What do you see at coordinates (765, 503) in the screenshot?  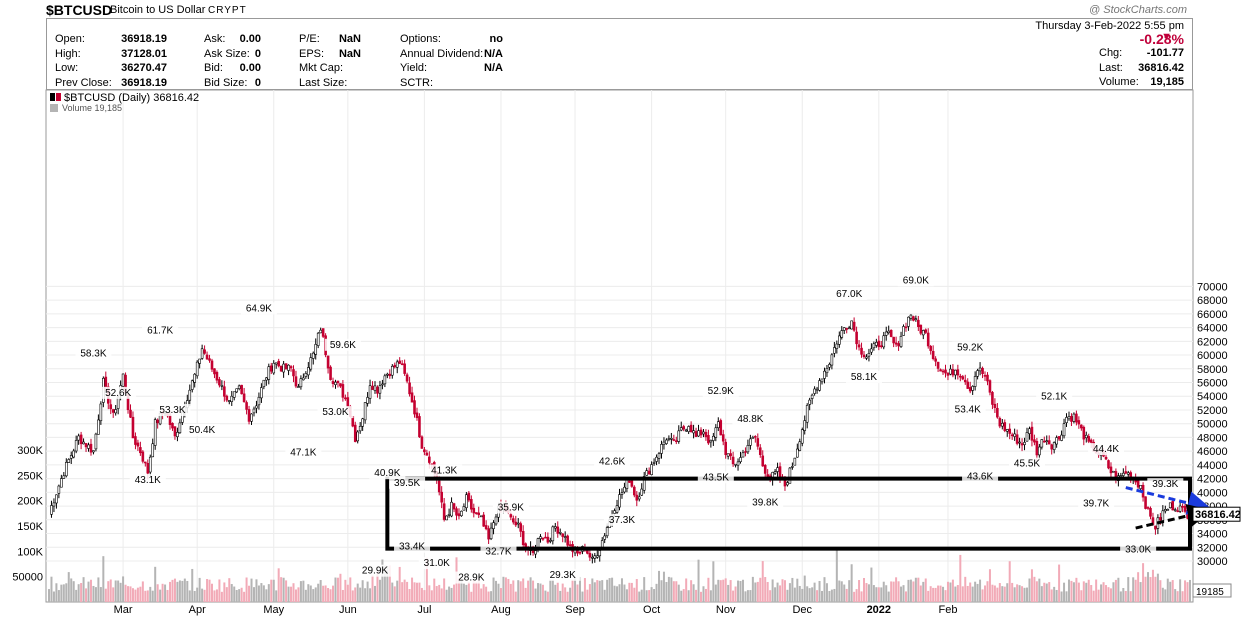 I see `price-annotation: 39.8K` at bounding box center [765, 503].